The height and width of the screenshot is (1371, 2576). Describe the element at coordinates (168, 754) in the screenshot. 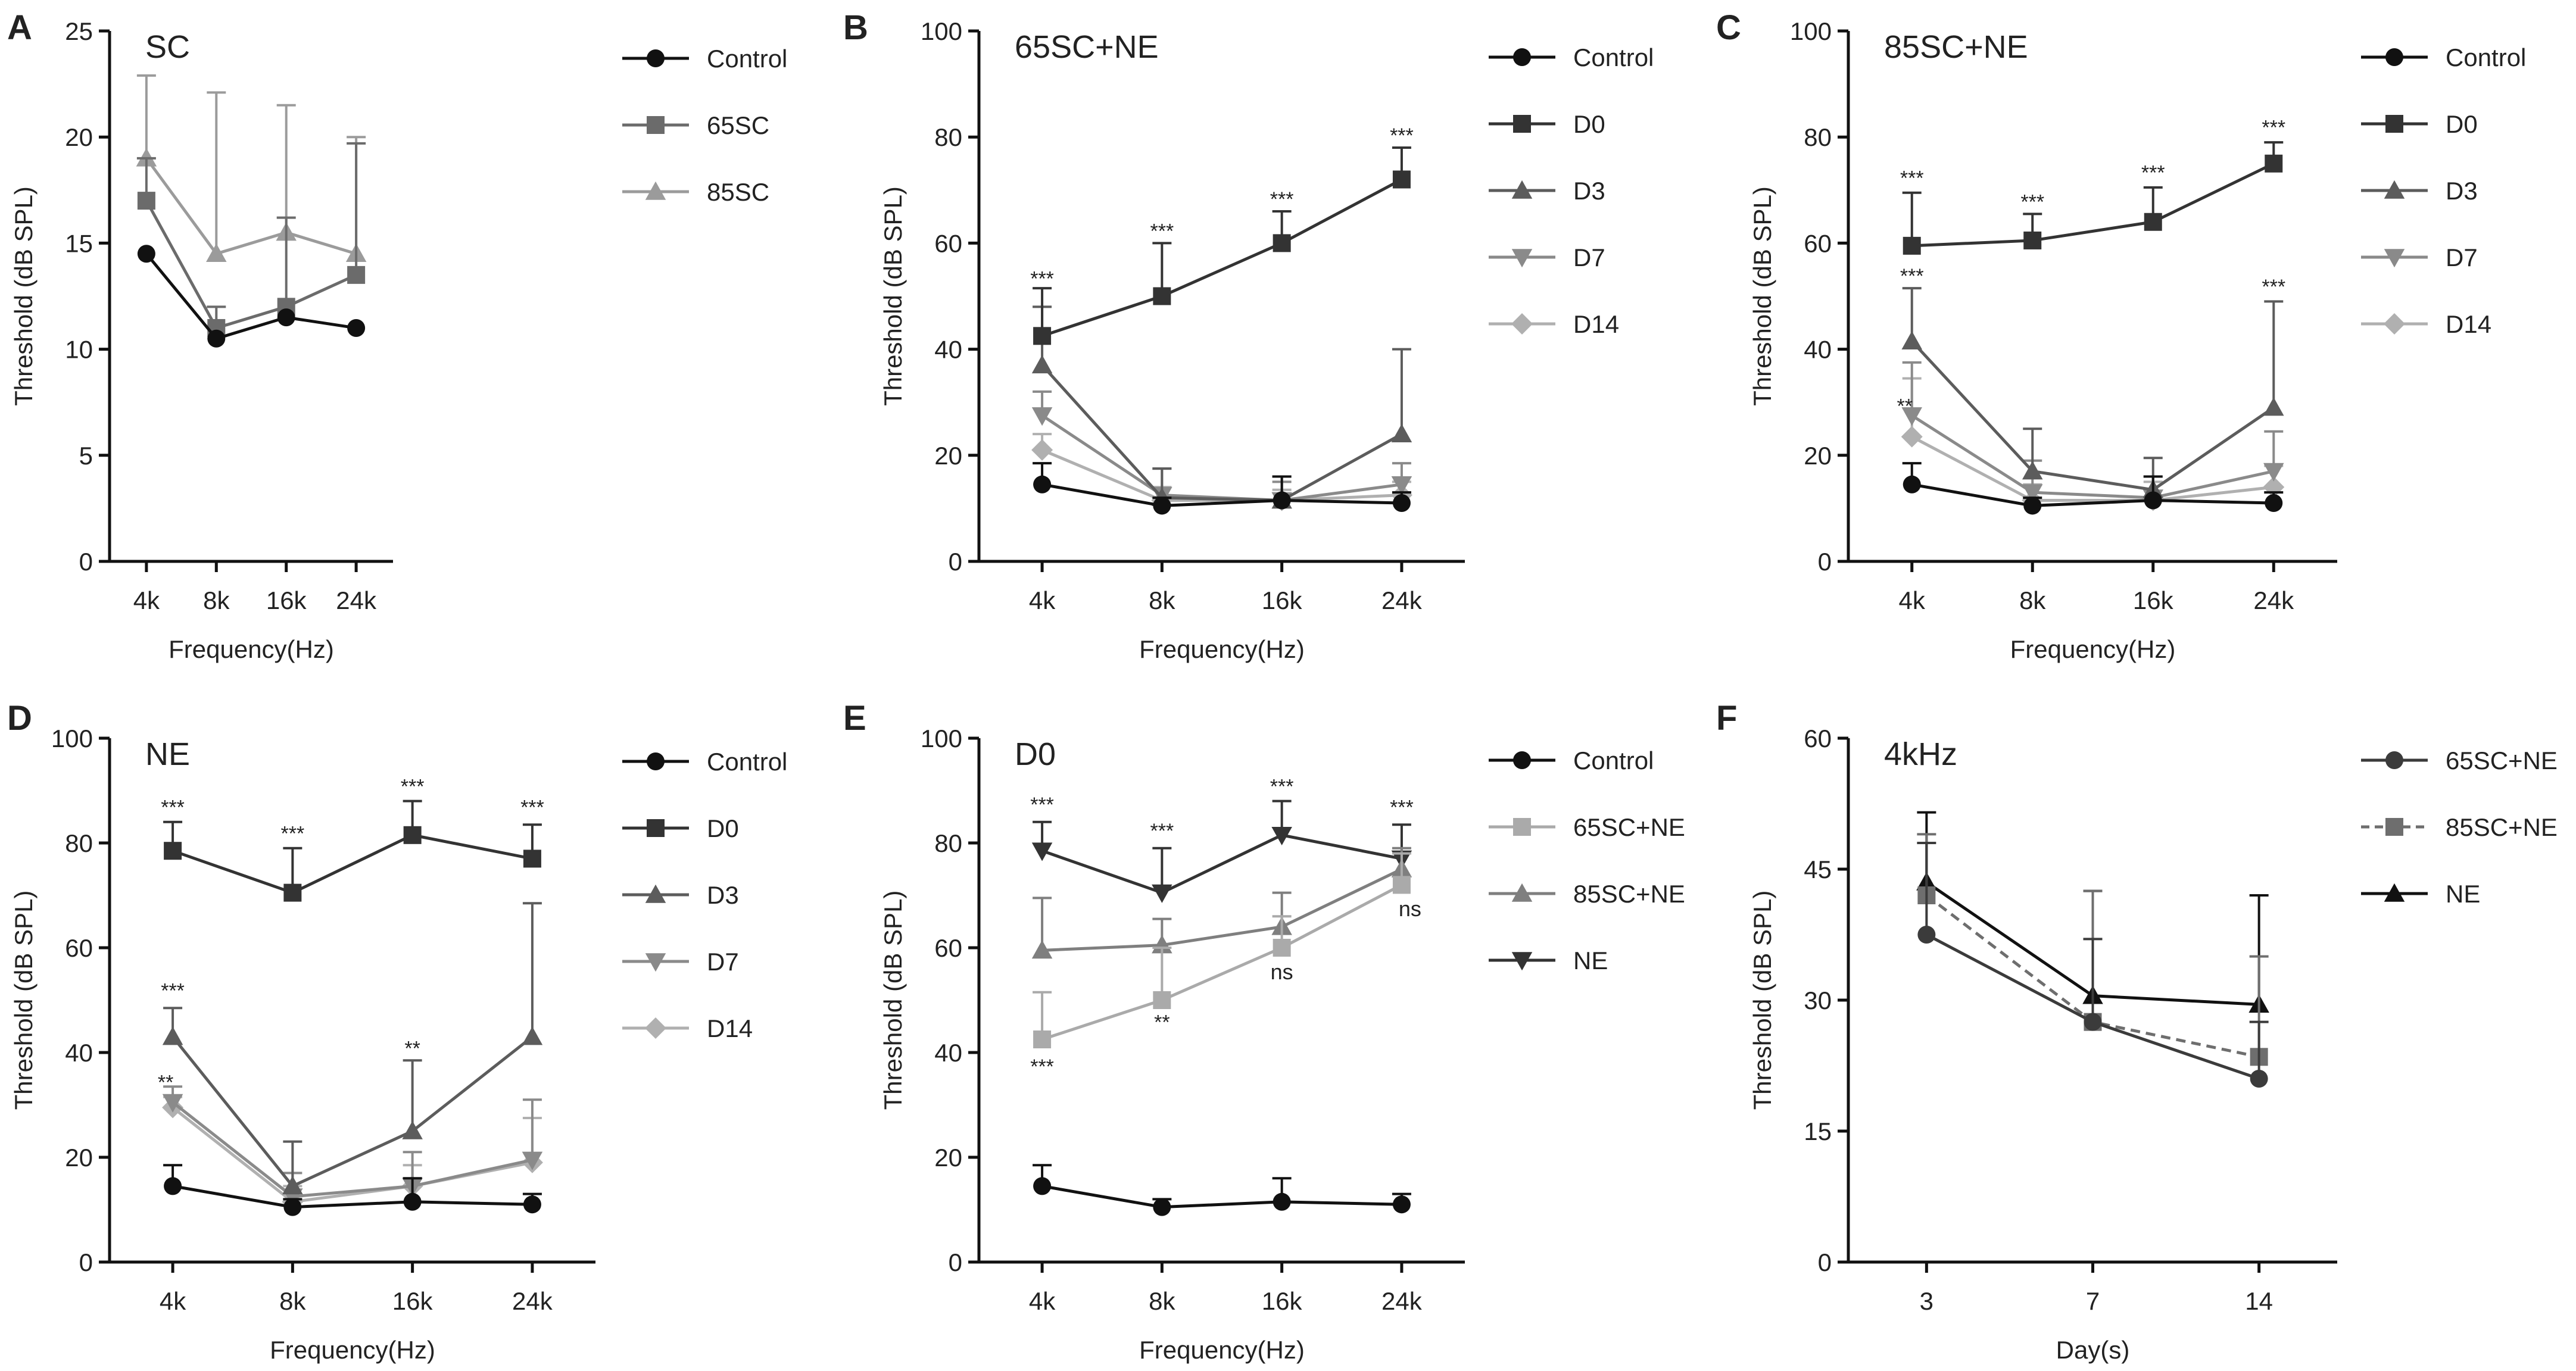

I see `chart-title: NE` at that location.